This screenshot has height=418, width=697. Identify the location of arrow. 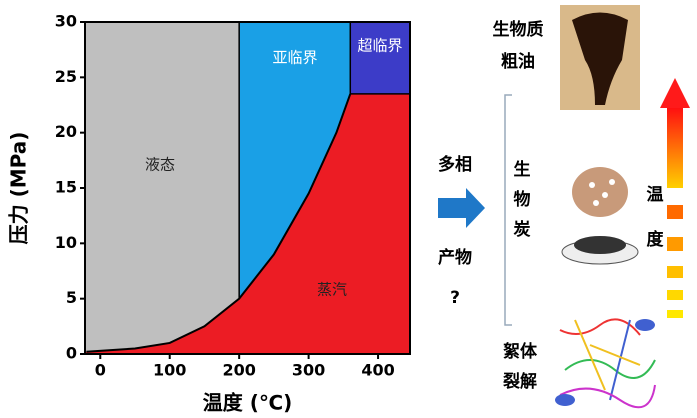
(461, 208).